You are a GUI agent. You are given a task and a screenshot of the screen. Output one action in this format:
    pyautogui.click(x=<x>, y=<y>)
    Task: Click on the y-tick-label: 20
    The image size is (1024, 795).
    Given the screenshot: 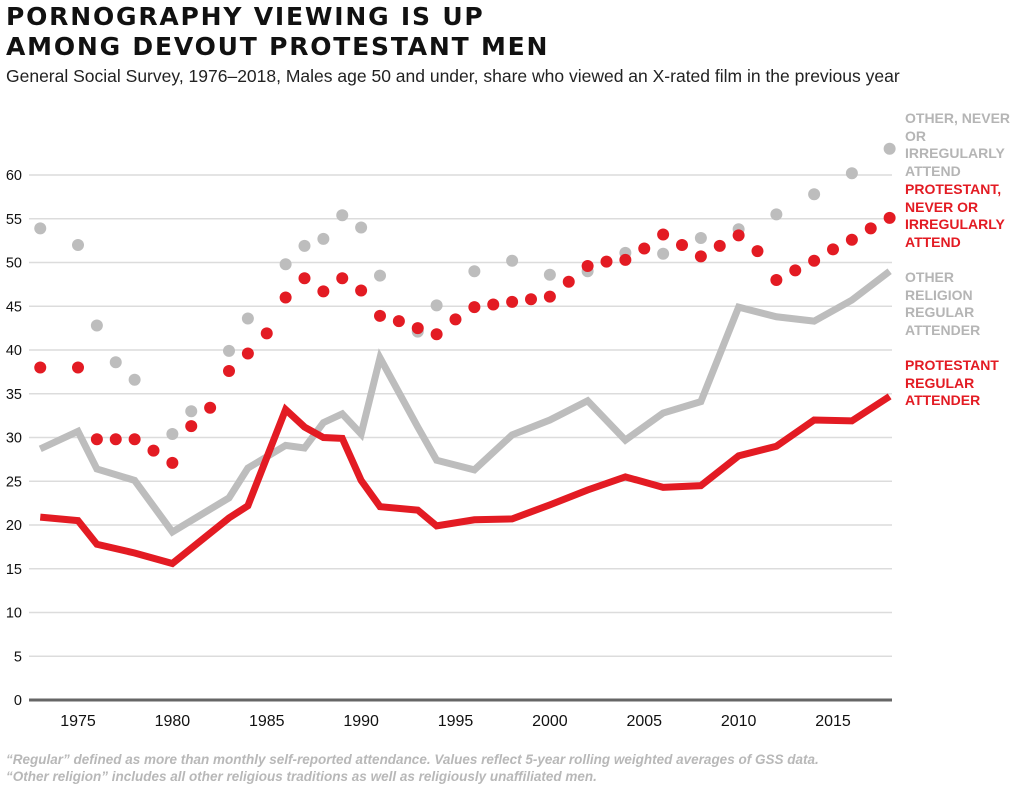 What is the action you would take?
    pyautogui.click(x=14, y=526)
    